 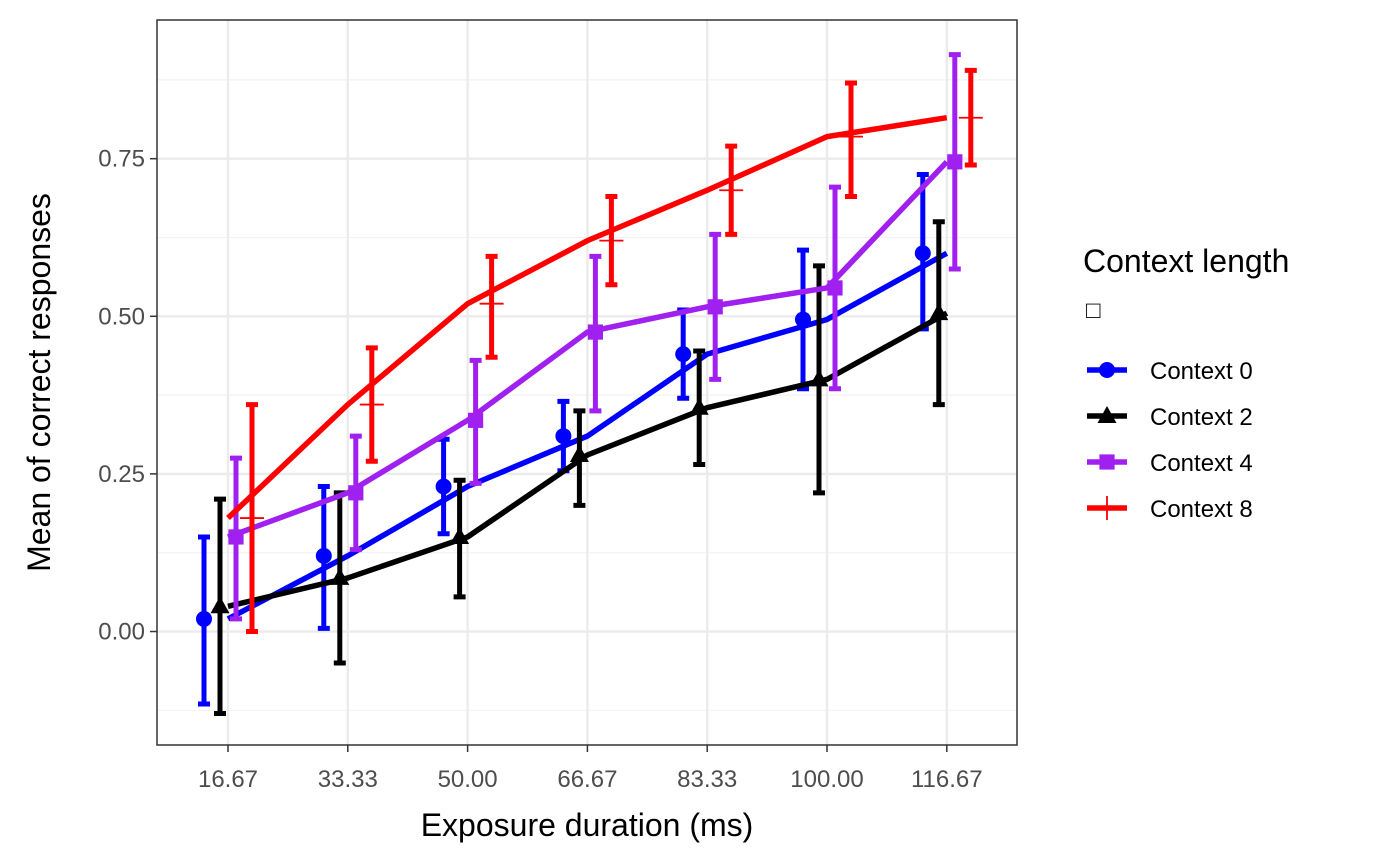 What do you see at coordinates (348, 779) in the screenshot?
I see `x-tick-label: 33.33` at bounding box center [348, 779].